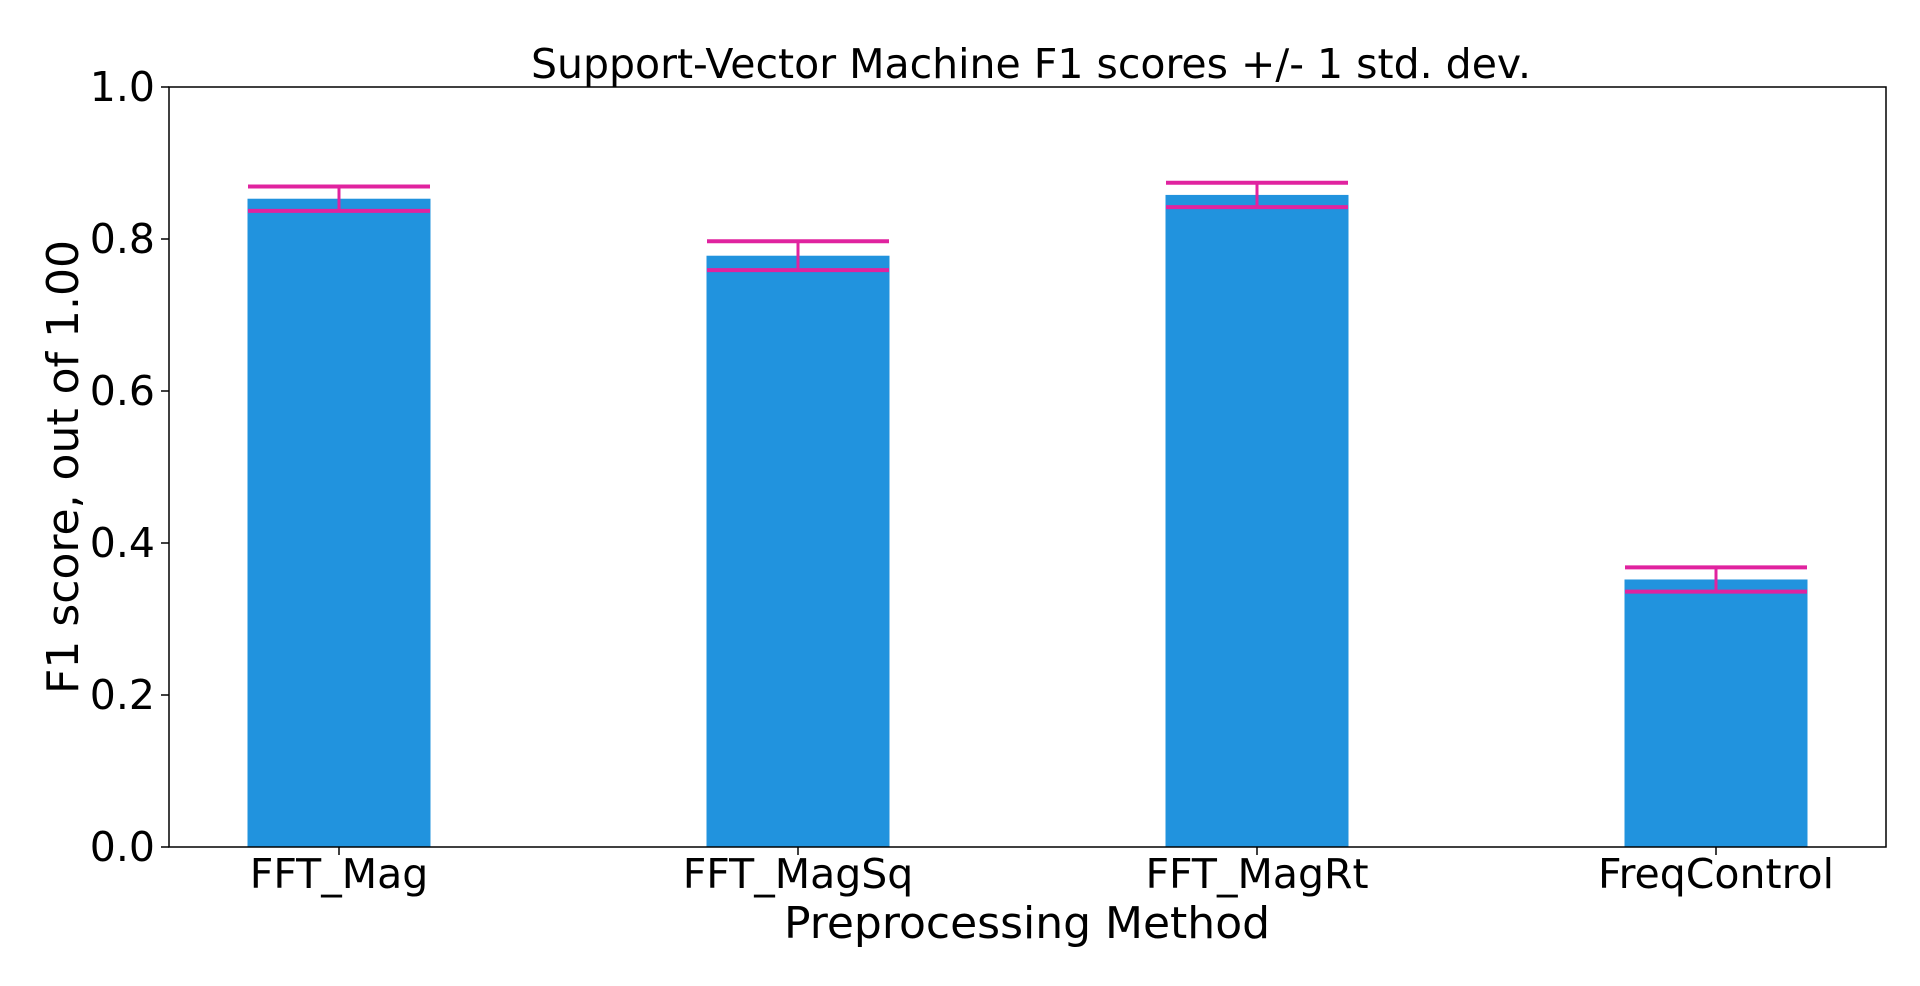 The width and height of the screenshot is (1920, 986). What do you see at coordinates (1257, 521) in the screenshot?
I see `bar-fft-magrt` at bounding box center [1257, 521].